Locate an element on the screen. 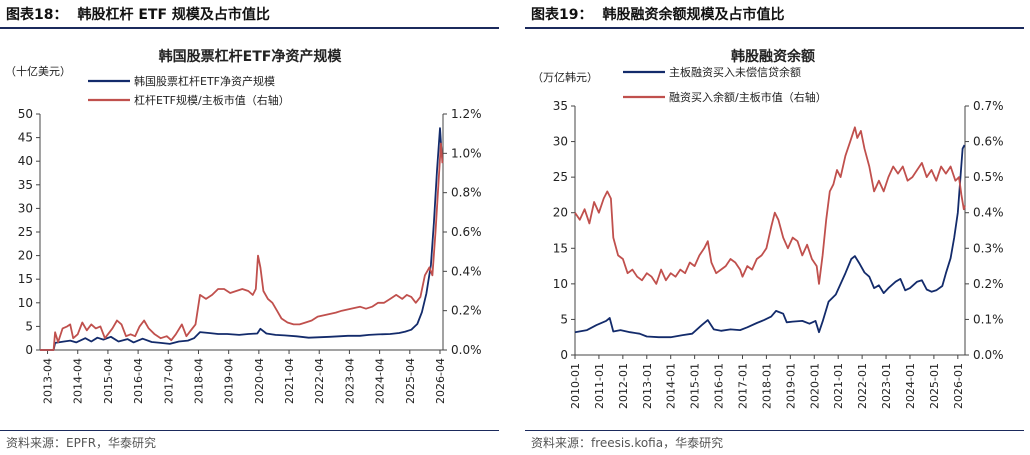  figure-header: 图表18： 韩股杠杆 ETF 规模及占市值比 is located at coordinates (252, 15).